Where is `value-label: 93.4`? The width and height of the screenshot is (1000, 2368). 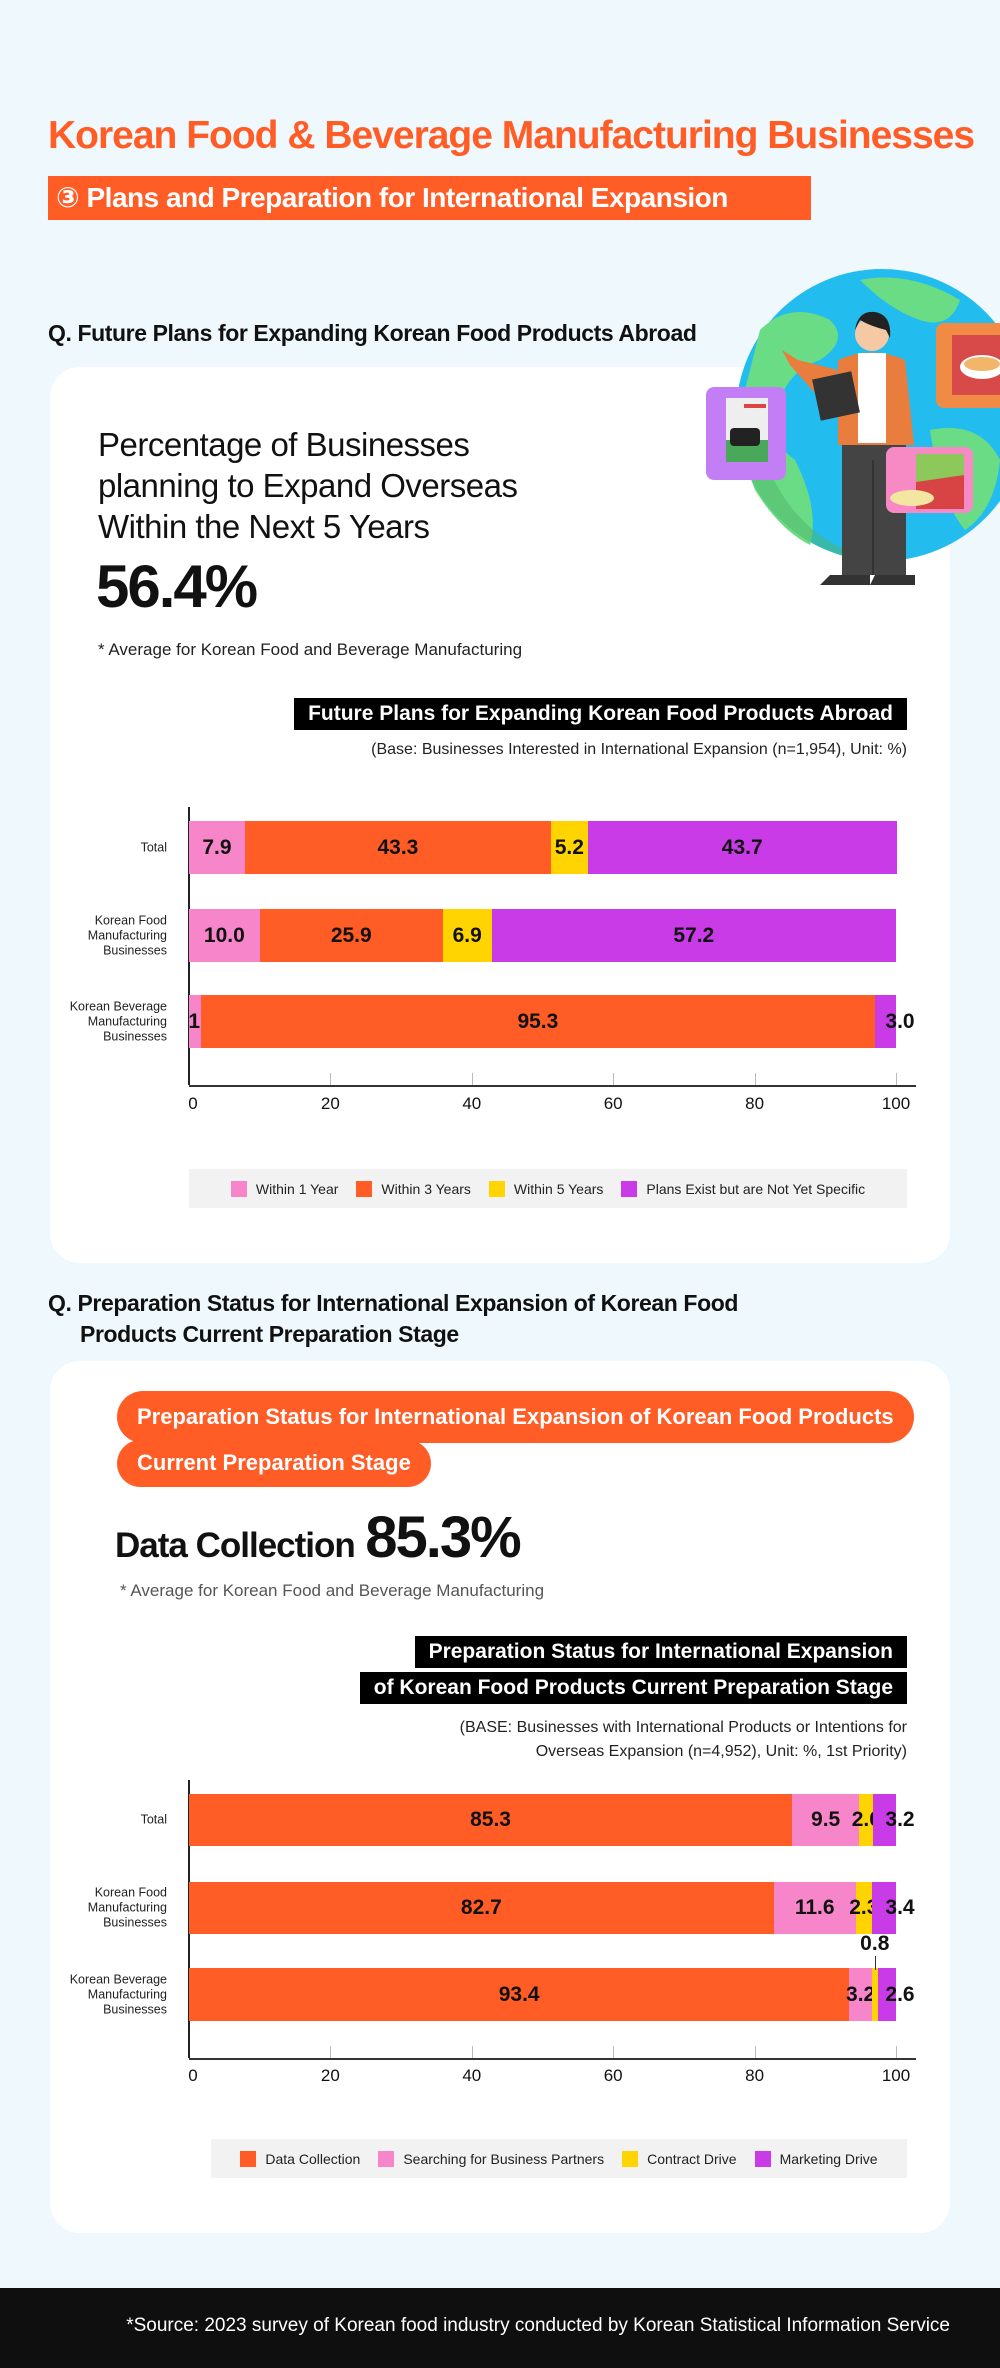 value-label: 93.4 is located at coordinates (519, 1994).